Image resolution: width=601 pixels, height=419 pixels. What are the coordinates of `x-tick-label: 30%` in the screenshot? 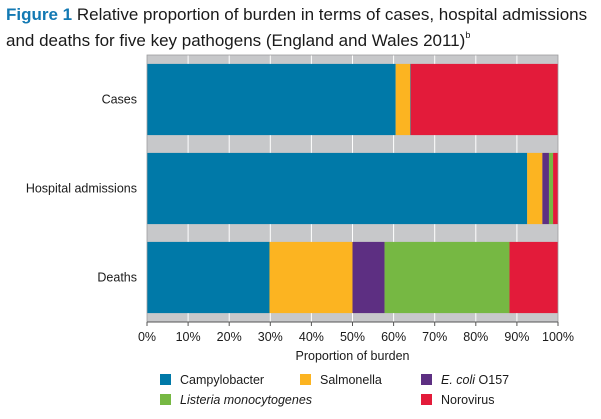 It's located at (270, 337).